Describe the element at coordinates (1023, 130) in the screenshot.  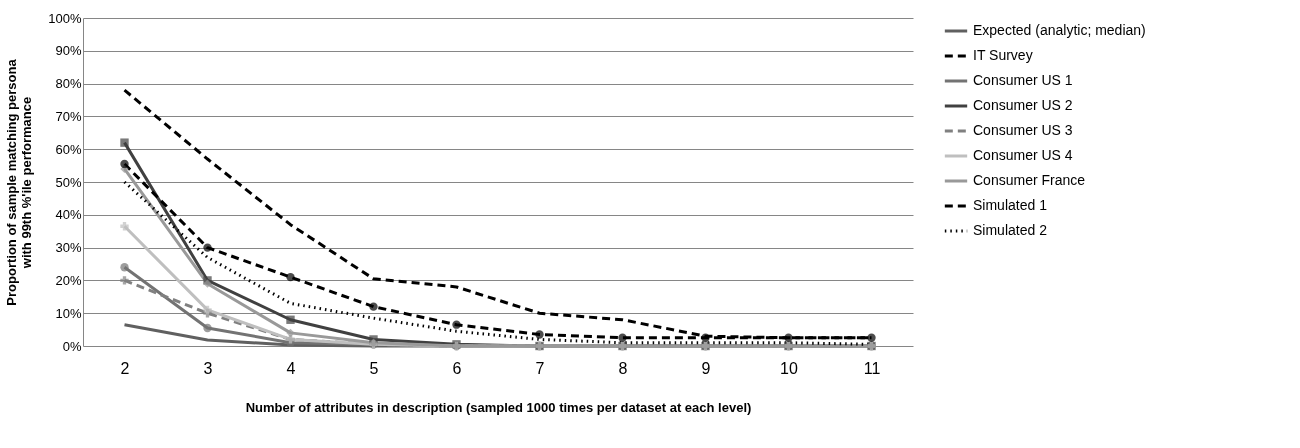
I see `legend-label: Consumer US 3` at that location.